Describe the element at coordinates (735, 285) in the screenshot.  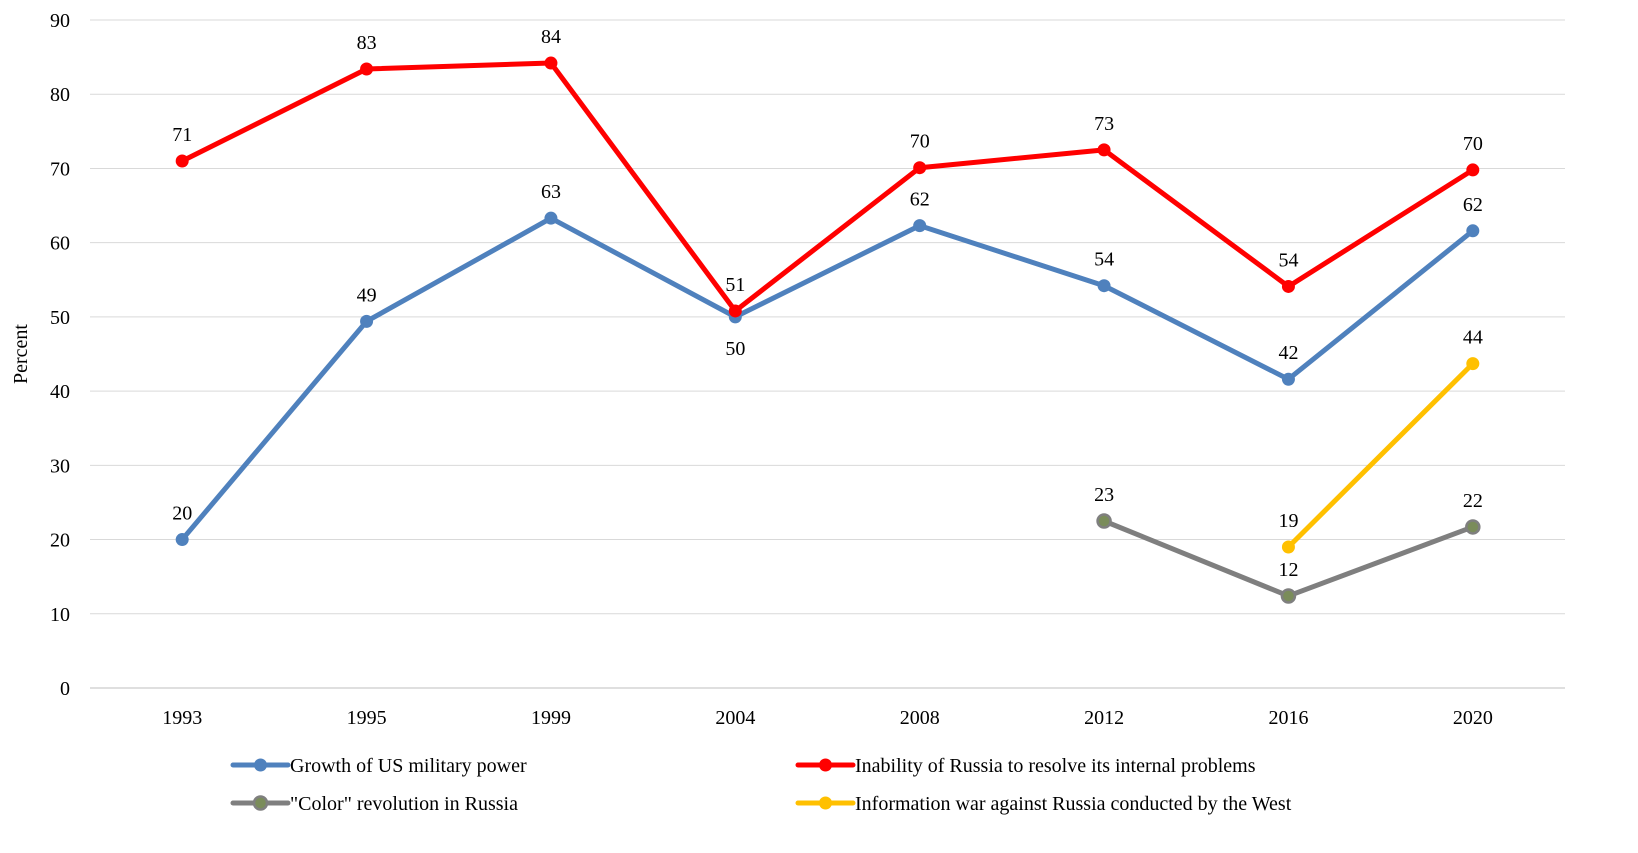
I see `data-label: 51` at that location.